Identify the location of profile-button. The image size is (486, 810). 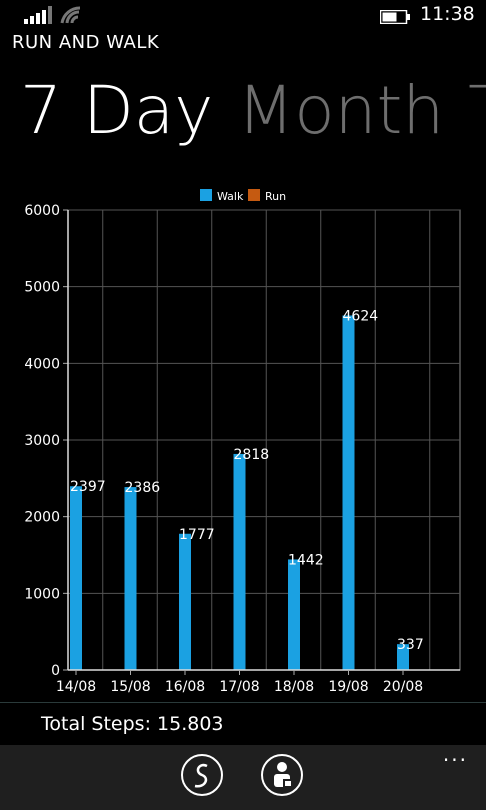
(282, 775).